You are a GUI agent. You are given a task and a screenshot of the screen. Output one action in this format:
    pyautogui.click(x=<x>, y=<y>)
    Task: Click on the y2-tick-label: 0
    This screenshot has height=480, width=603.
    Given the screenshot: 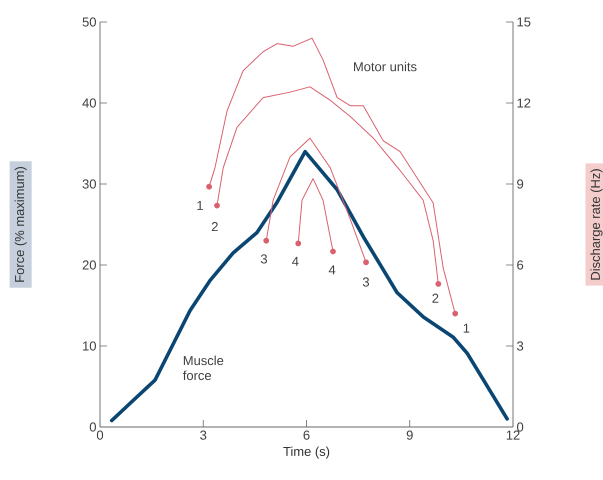 What is the action you would take?
    pyautogui.click(x=520, y=427)
    